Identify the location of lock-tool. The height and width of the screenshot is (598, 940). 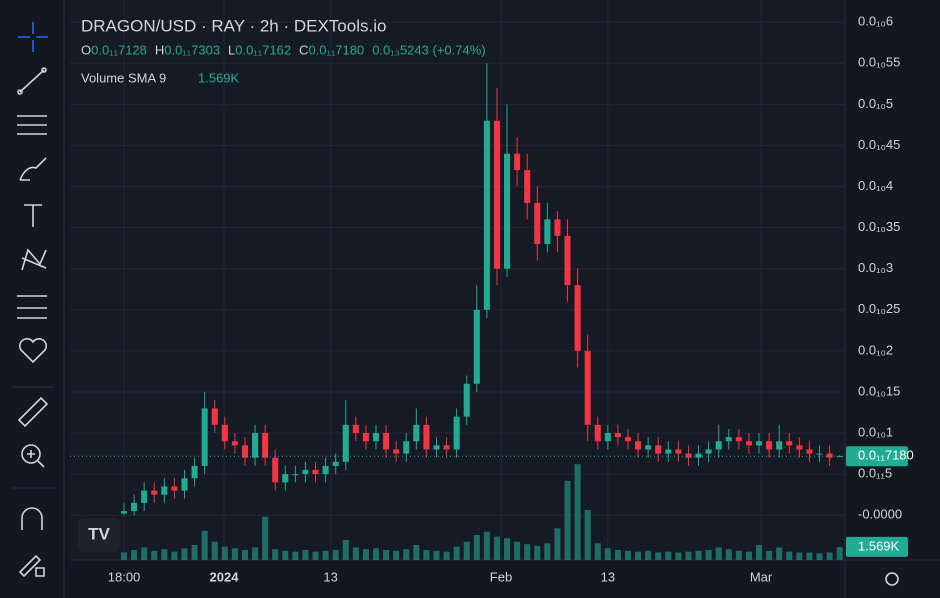
(31, 566).